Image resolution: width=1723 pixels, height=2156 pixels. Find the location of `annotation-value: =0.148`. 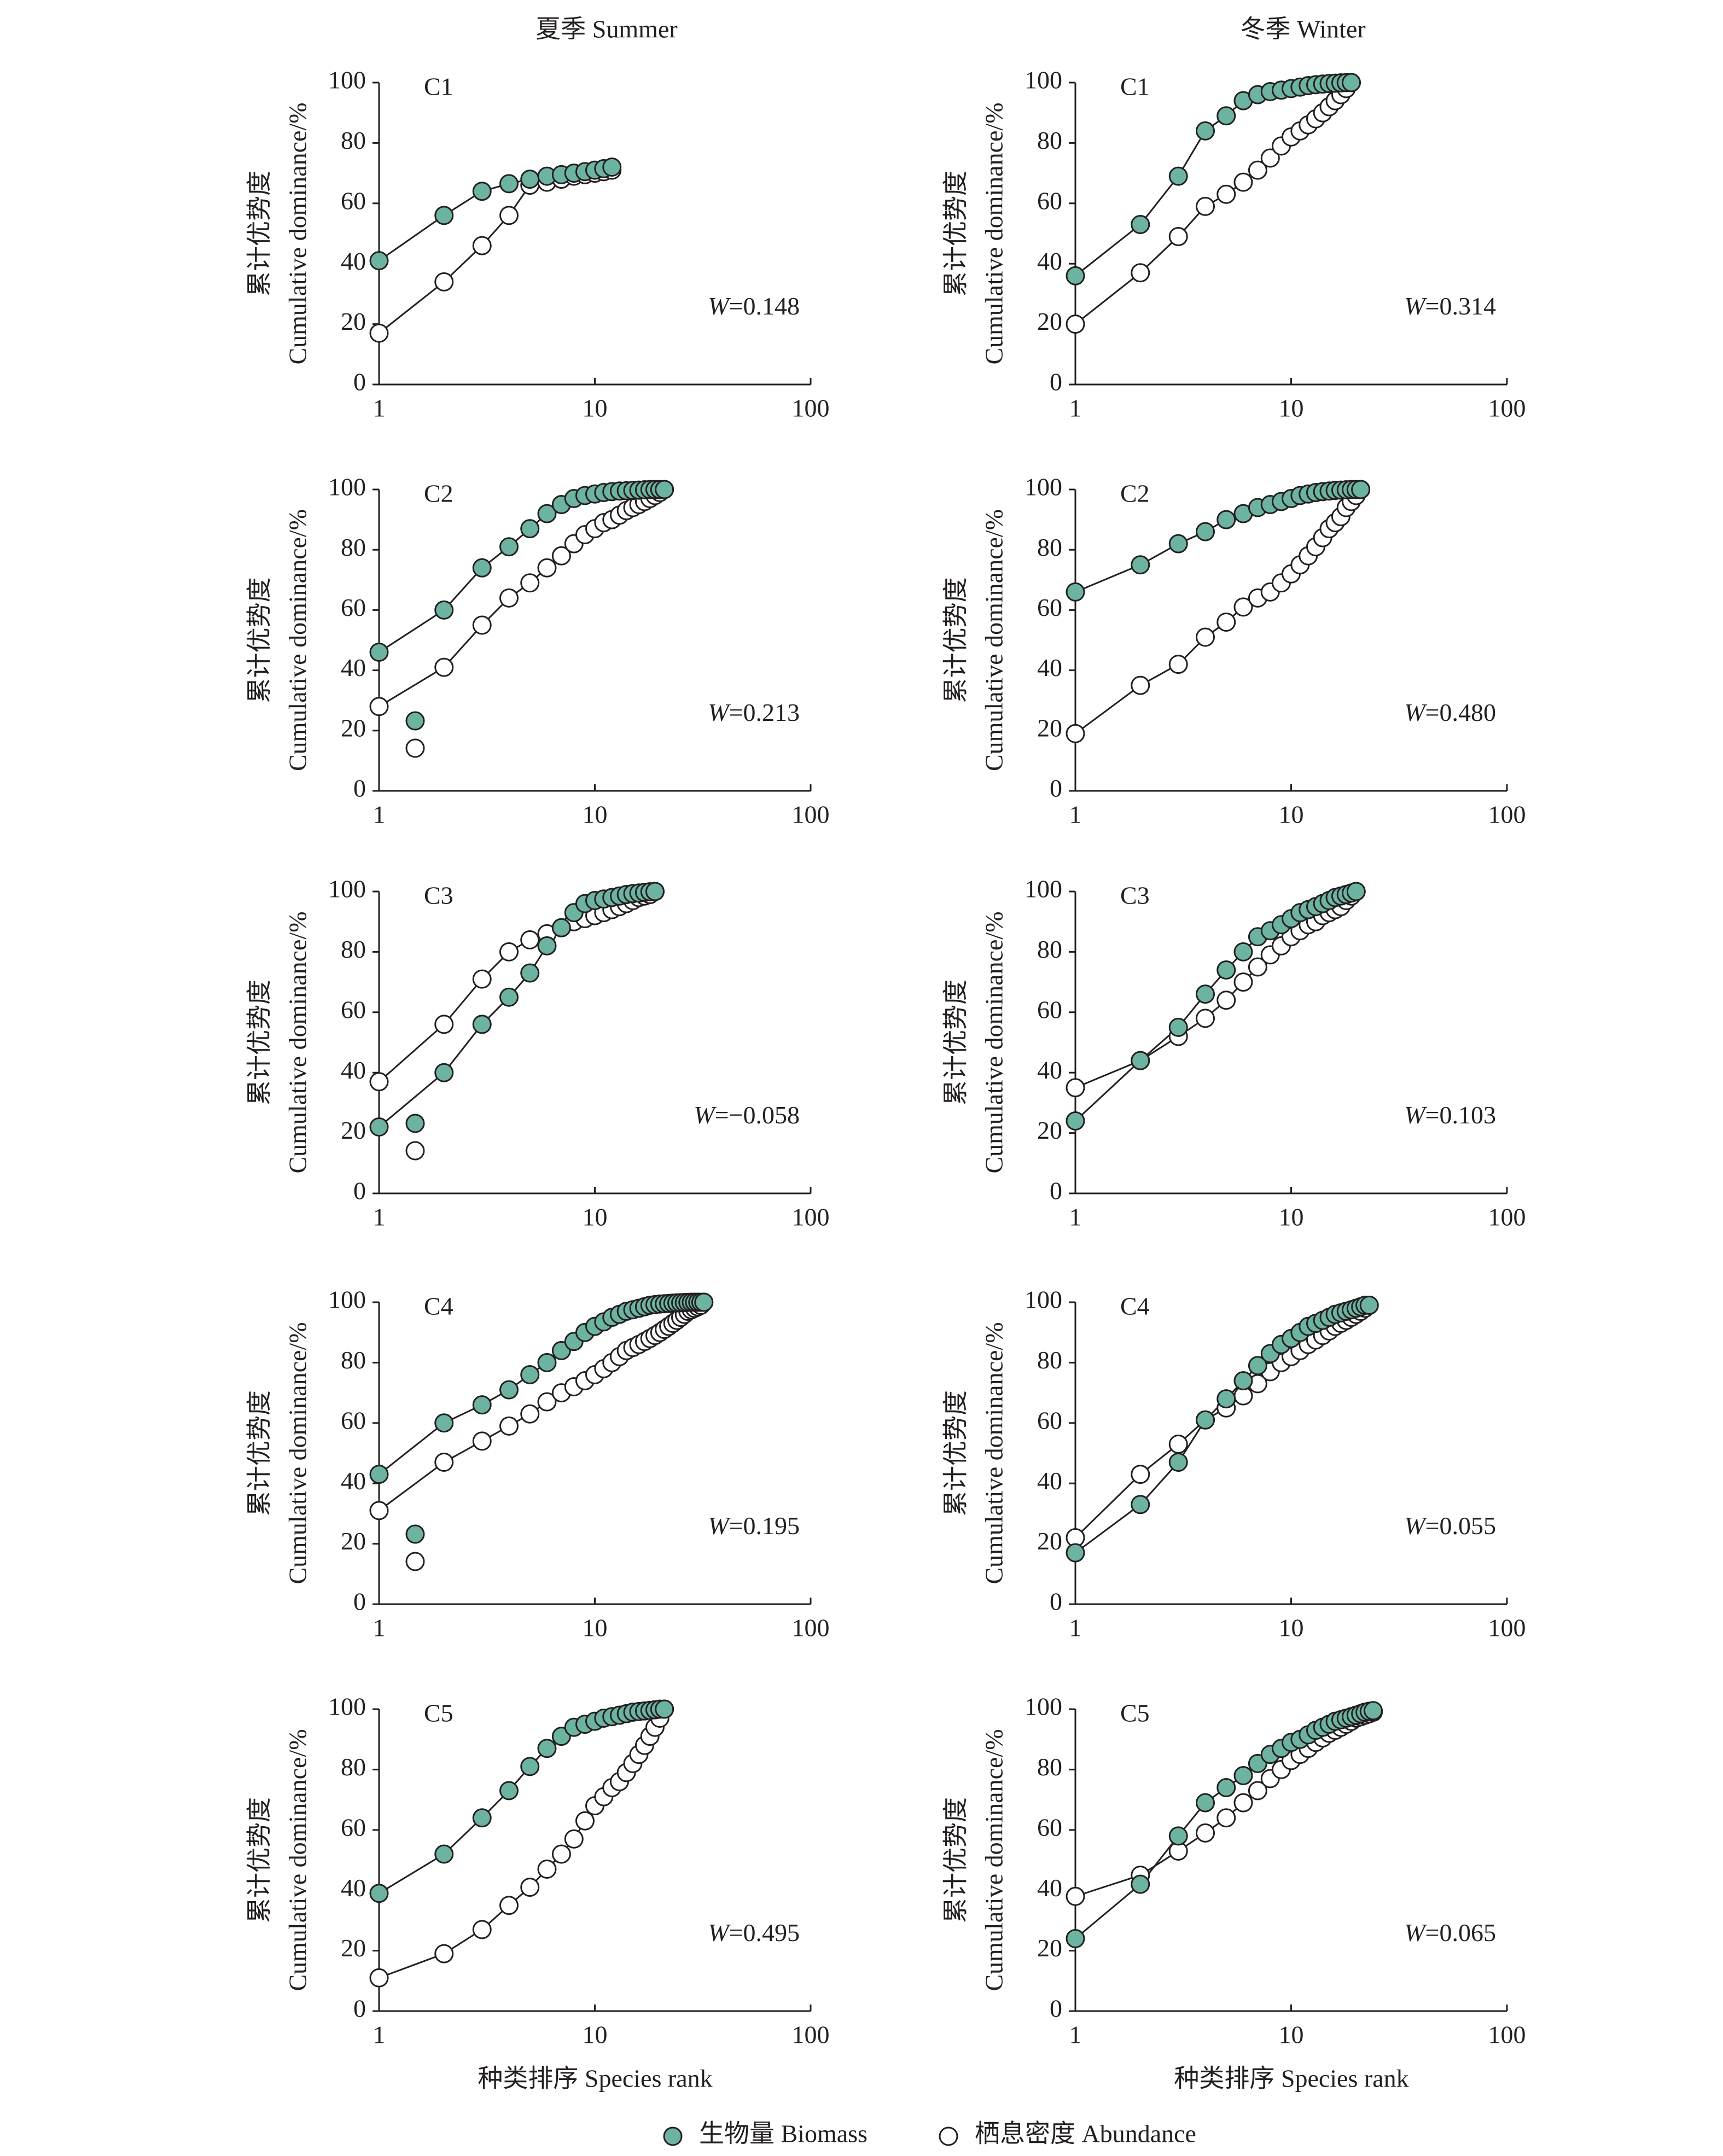

annotation-value: =0.148 is located at coordinates (764, 306).